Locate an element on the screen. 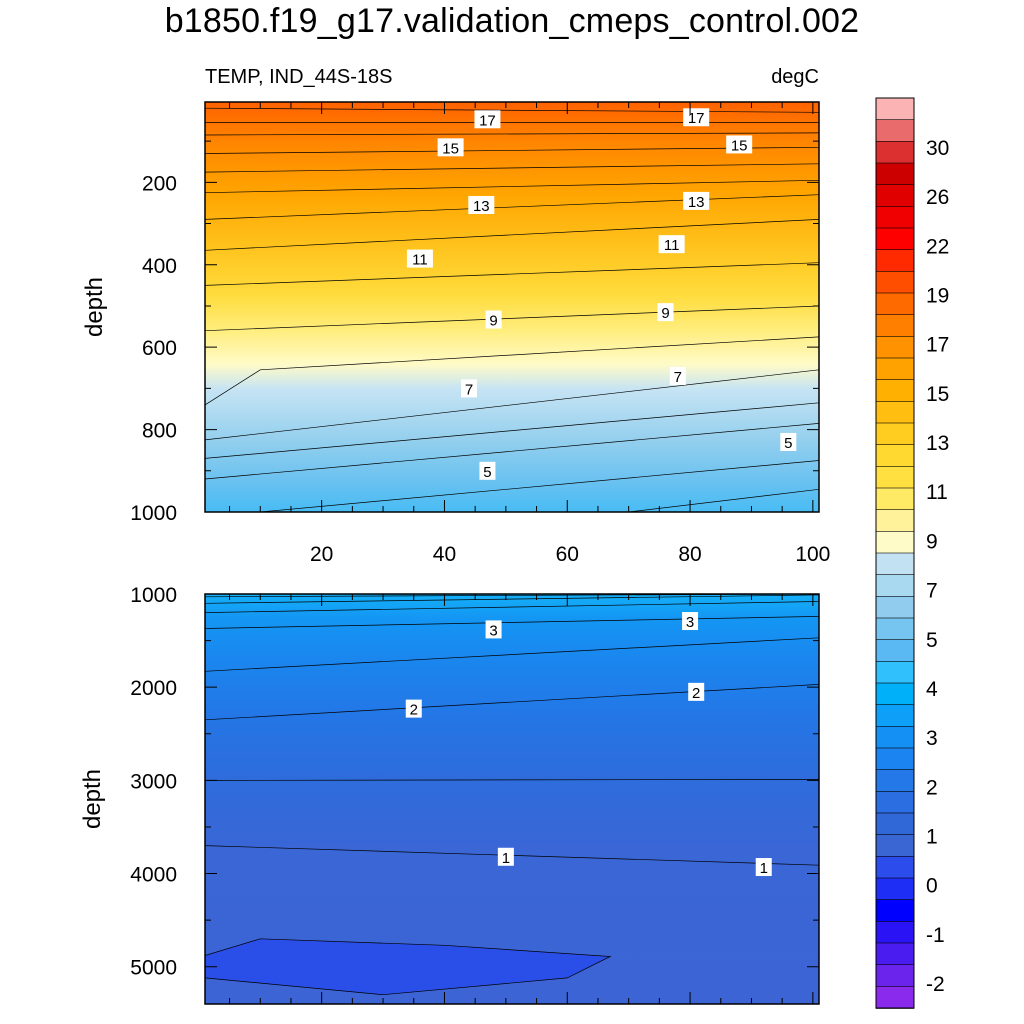 This screenshot has width=1024, height=1024. upper-contour-label-2: 15 is located at coordinates (450, 147).